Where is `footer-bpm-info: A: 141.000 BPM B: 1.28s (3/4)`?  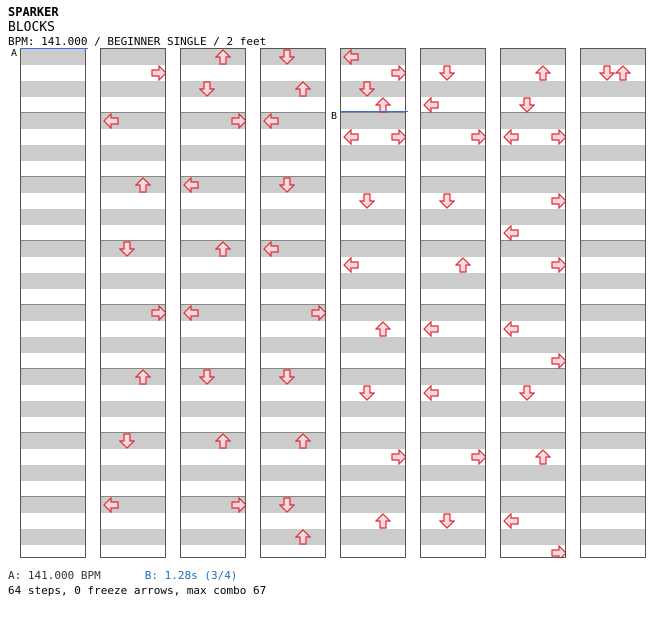
footer-bpm-info: A: 141.000 BPM B: 1.28s (3/4) is located at coordinates (122, 575).